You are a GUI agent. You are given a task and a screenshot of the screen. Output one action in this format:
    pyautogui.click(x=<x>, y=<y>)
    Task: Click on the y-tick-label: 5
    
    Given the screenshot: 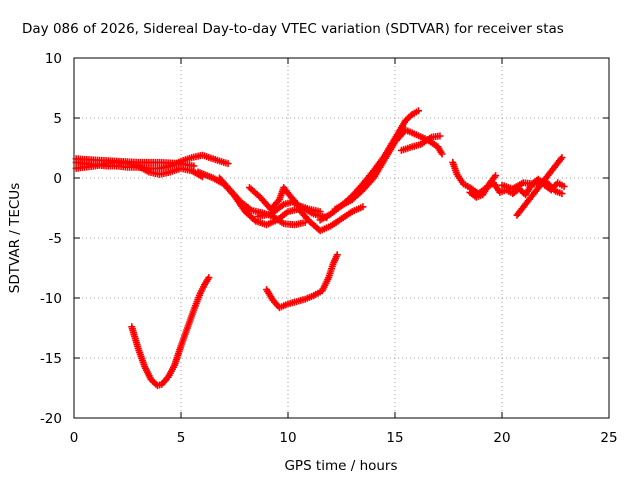 What is the action you would take?
    pyautogui.click(x=57, y=119)
    